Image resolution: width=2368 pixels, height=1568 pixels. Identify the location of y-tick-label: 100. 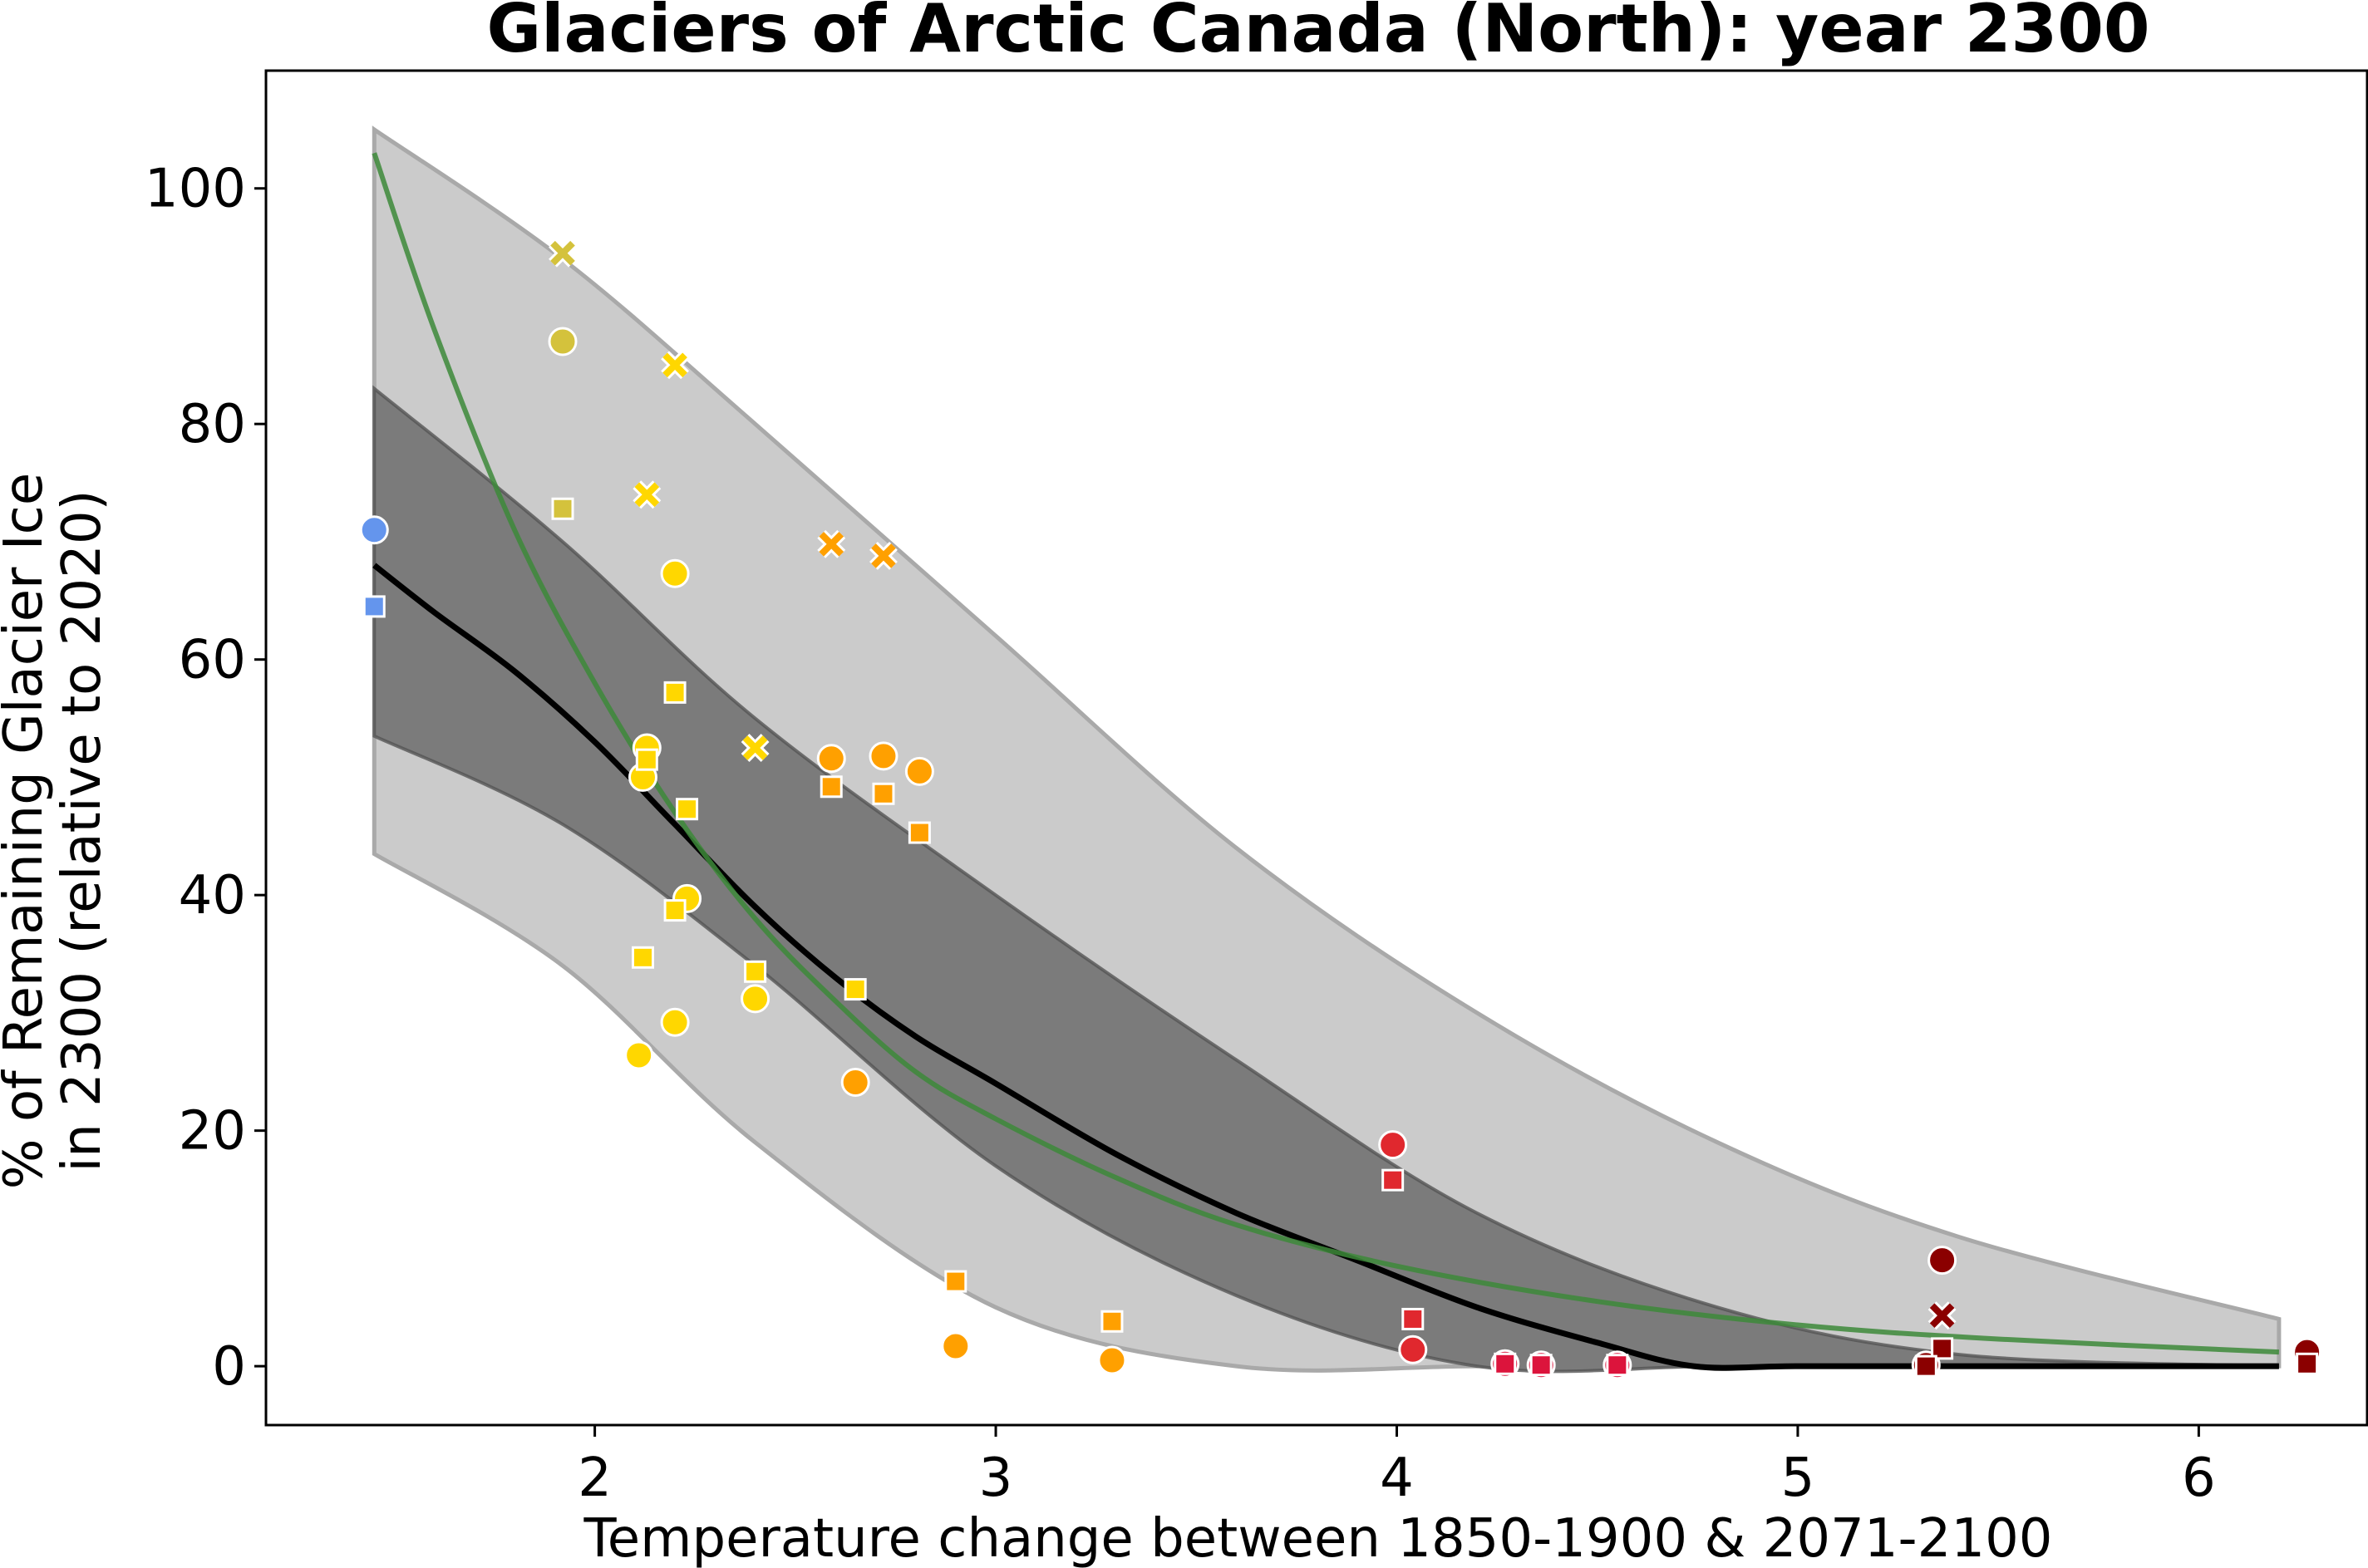
(195, 189).